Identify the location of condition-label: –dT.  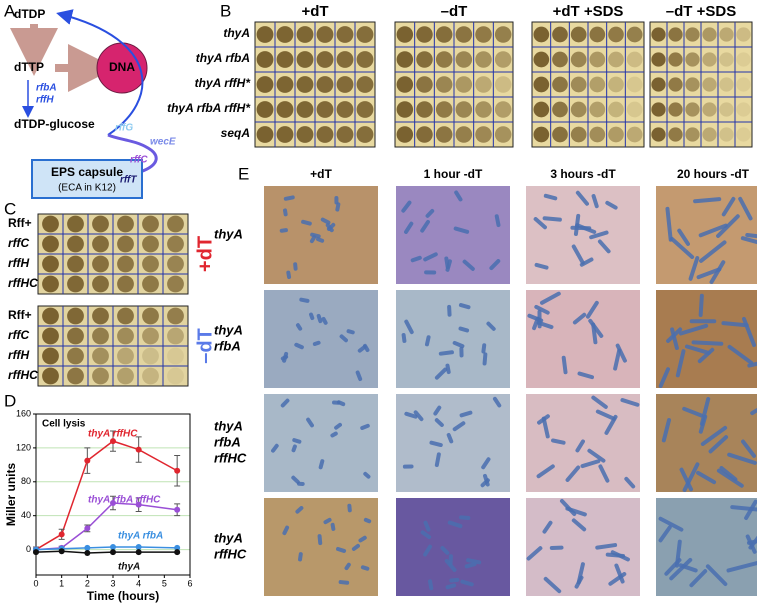
(205, 346).